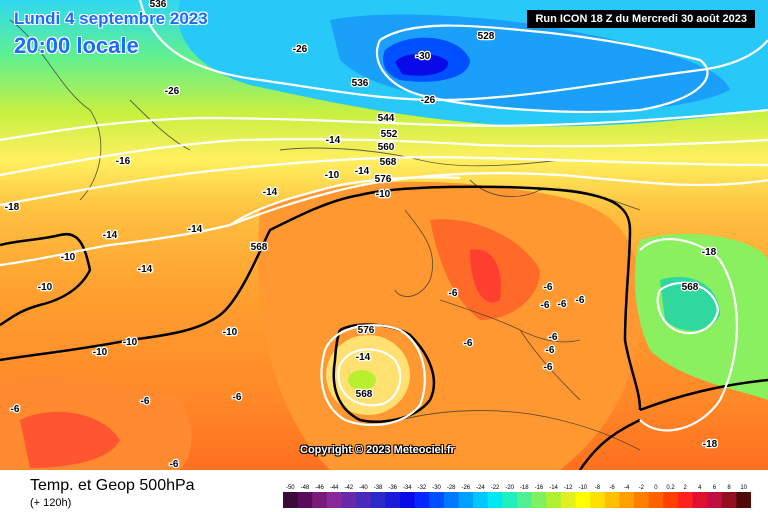 The image size is (768, 512). What do you see at coordinates (582, 488) in the screenshot?
I see `legend-tick-label: -10` at bounding box center [582, 488].